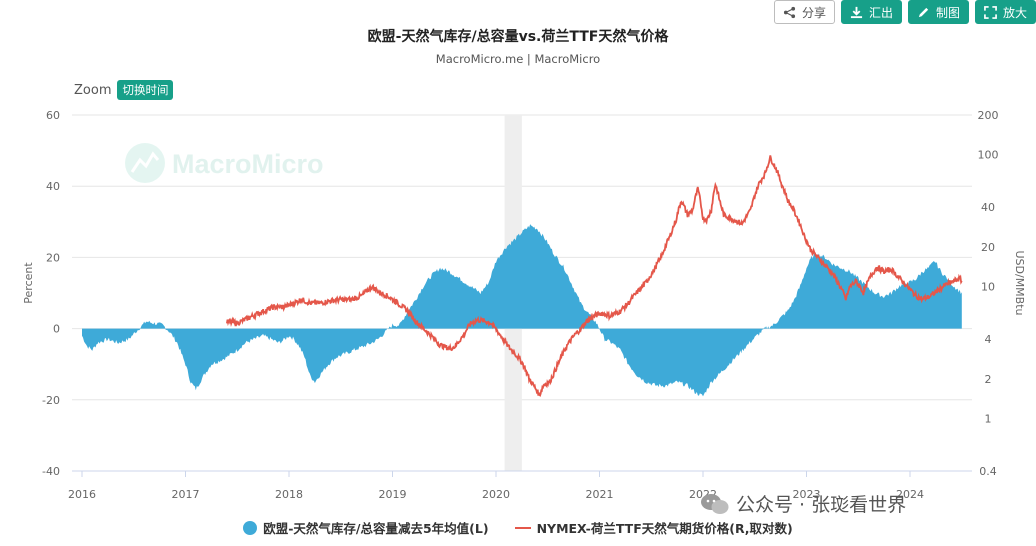 The height and width of the screenshot is (546, 1036). What do you see at coordinates (289, 494) in the screenshot?
I see `x-tick-label: 2018` at bounding box center [289, 494].